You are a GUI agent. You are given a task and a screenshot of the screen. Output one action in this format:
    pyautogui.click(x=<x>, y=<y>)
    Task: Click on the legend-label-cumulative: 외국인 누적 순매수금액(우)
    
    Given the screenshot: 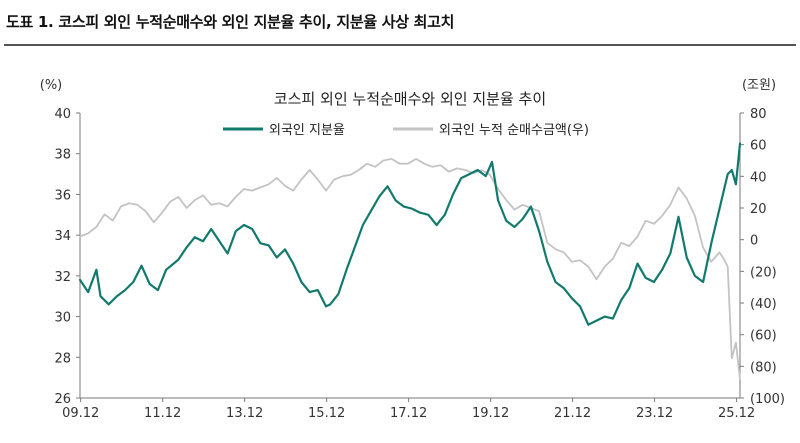 What is the action you would take?
    pyautogui.click(x=514, y=130)
    